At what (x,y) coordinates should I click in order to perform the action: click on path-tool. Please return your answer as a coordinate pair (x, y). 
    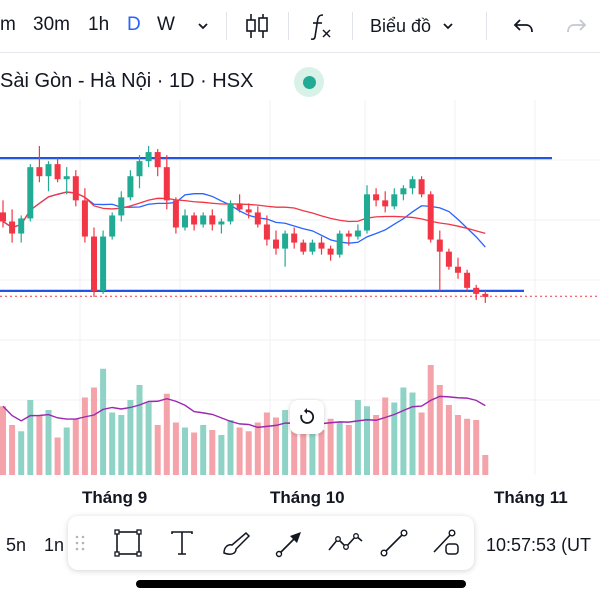
    Looking at the image, I should click on (345, 543).